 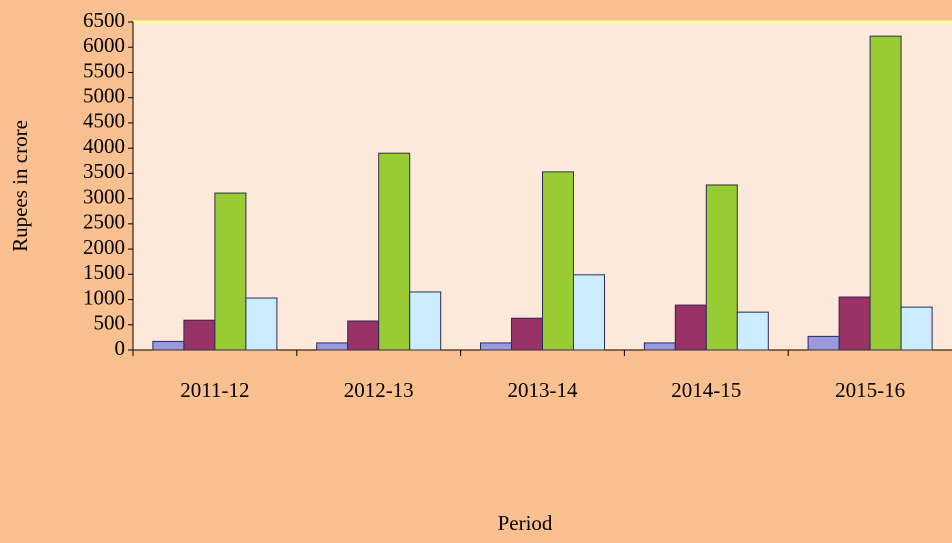 What do you see at coordinates (379, 390) in the screenshot?
I see `x-tick-label: 2012-13` at bounding box center [379, 390].